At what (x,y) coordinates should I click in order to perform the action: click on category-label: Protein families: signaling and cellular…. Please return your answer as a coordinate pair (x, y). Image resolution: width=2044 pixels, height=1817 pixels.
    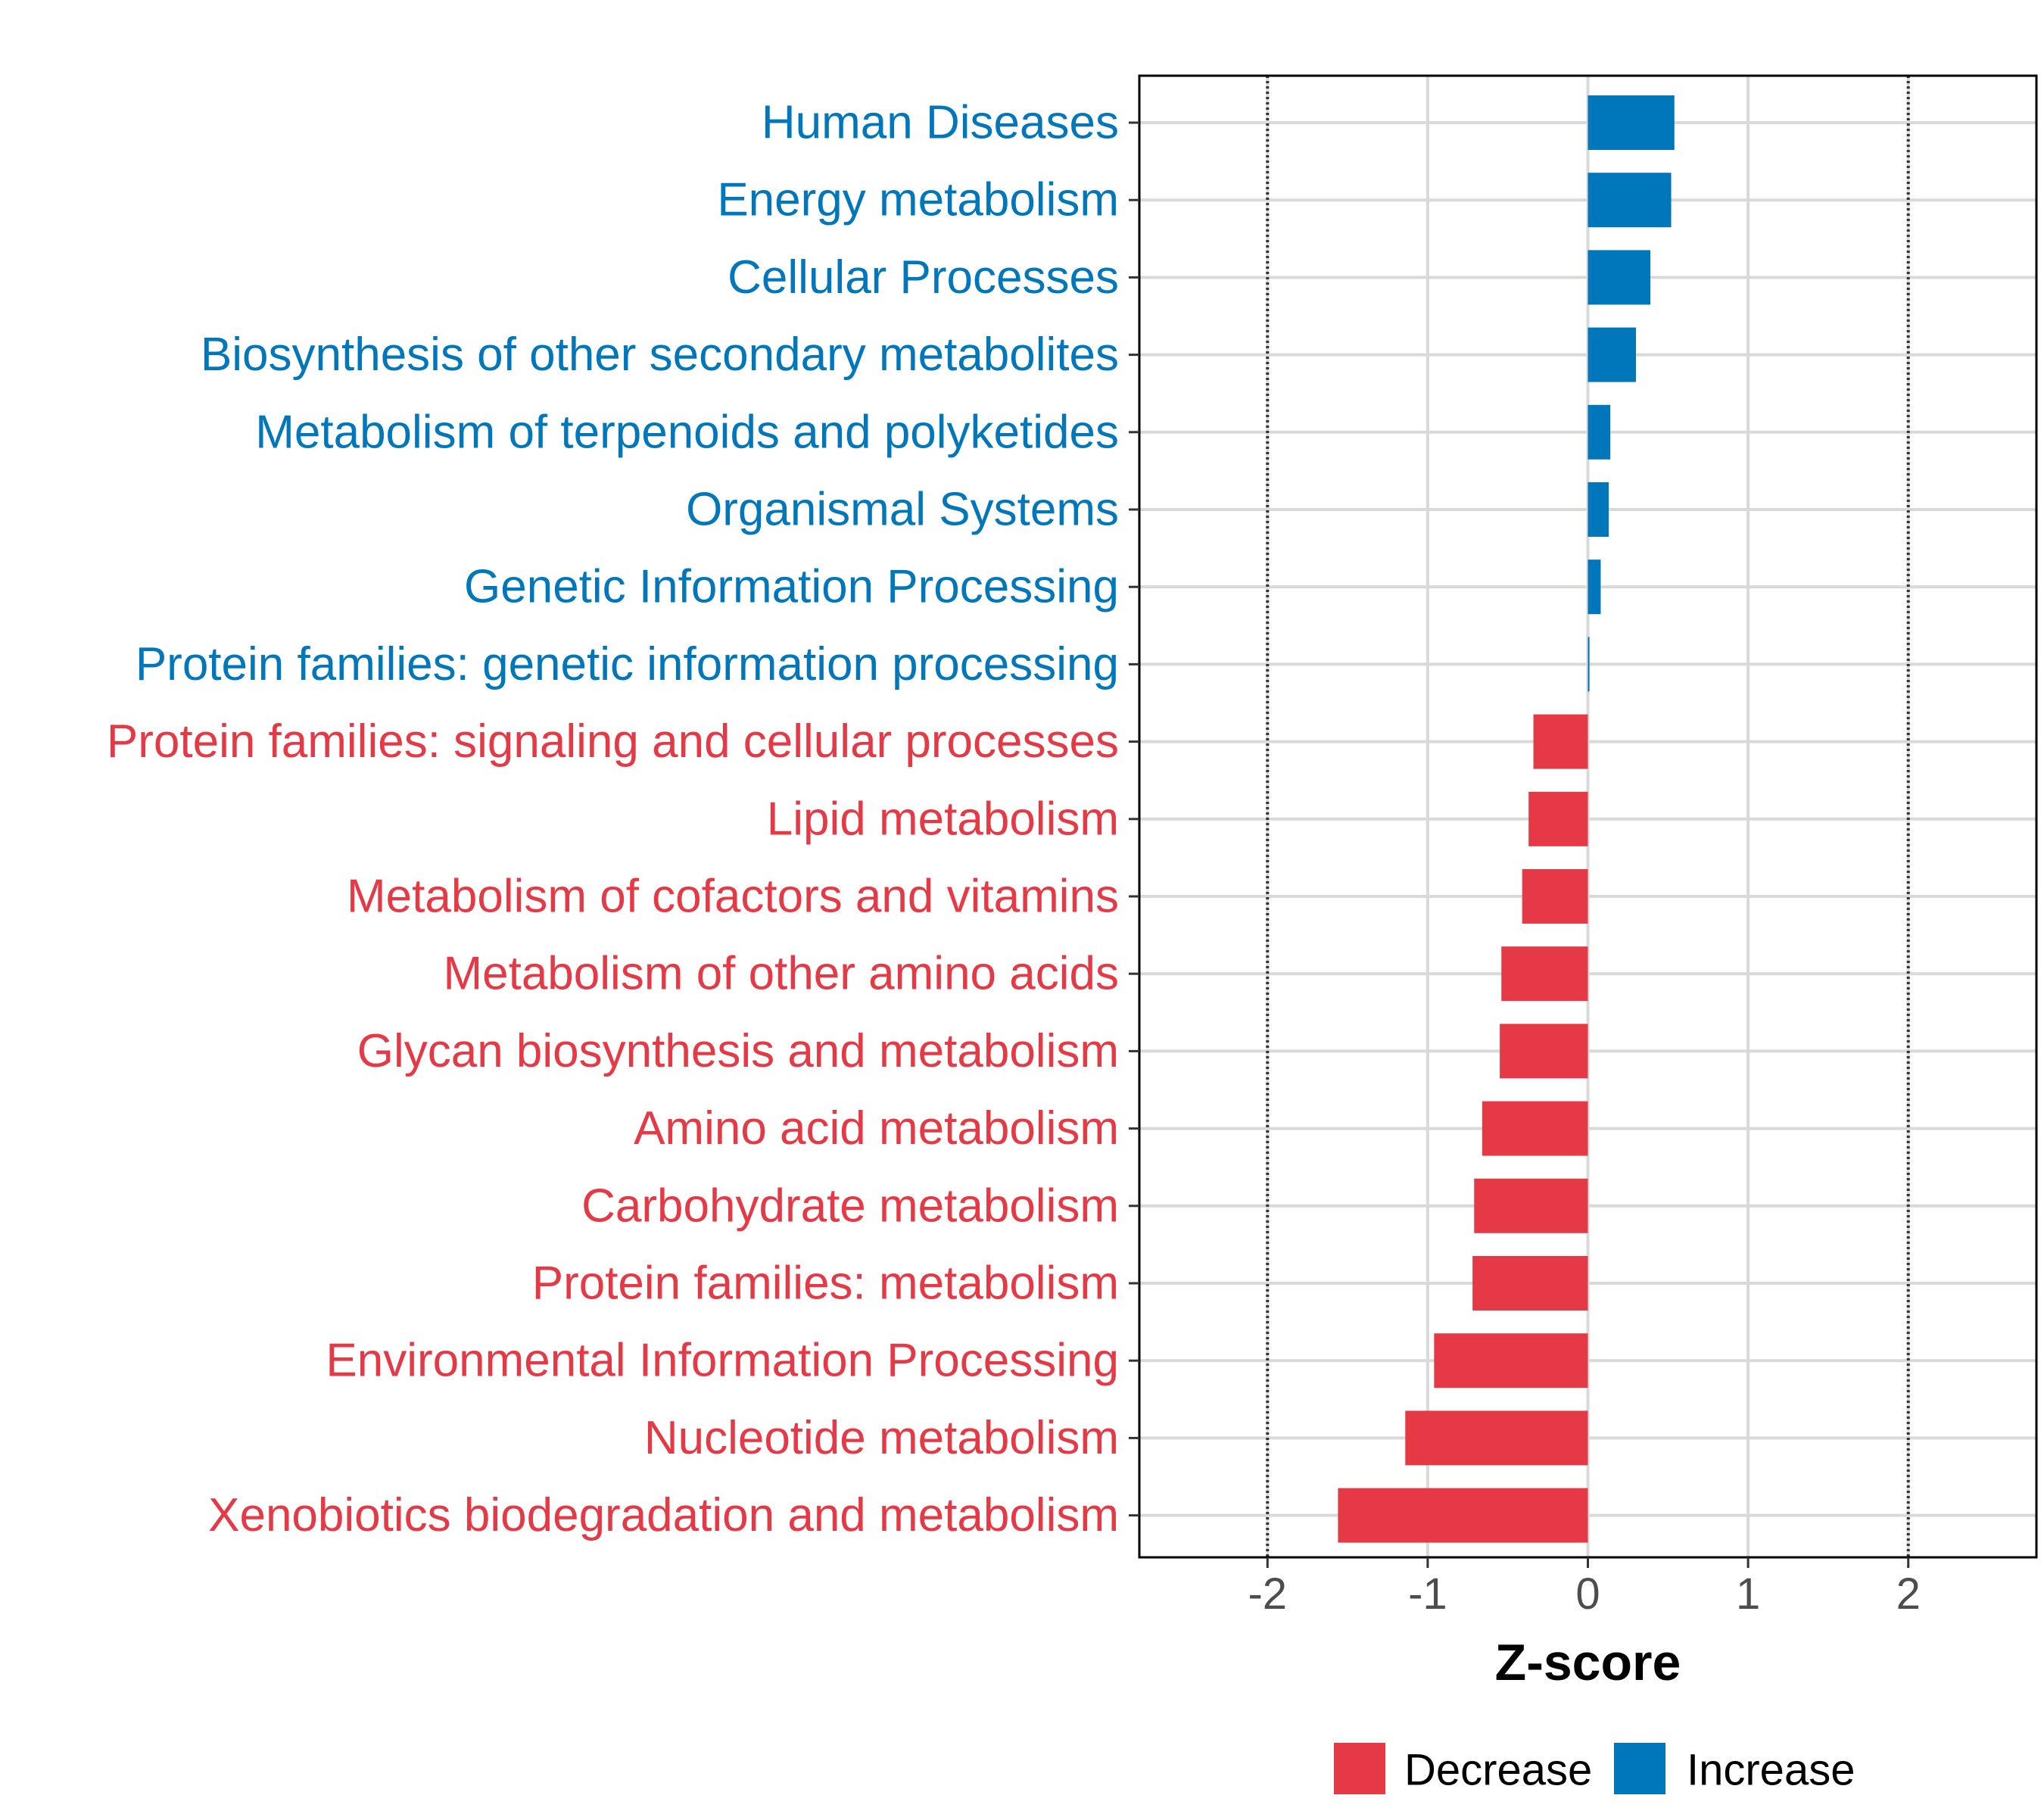
    Looking at the image, I should click on (613, 741).